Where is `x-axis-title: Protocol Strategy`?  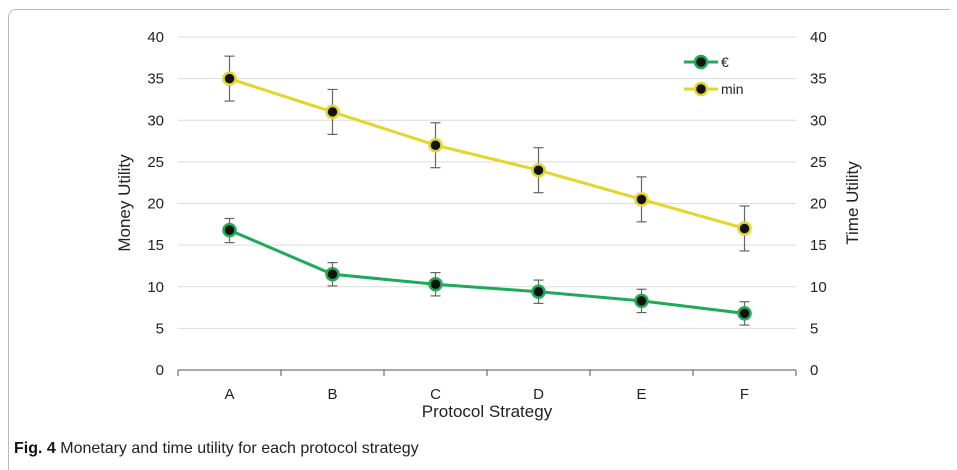
x-axis-title: Protocol Strategy is located at coordinates (487, 411).